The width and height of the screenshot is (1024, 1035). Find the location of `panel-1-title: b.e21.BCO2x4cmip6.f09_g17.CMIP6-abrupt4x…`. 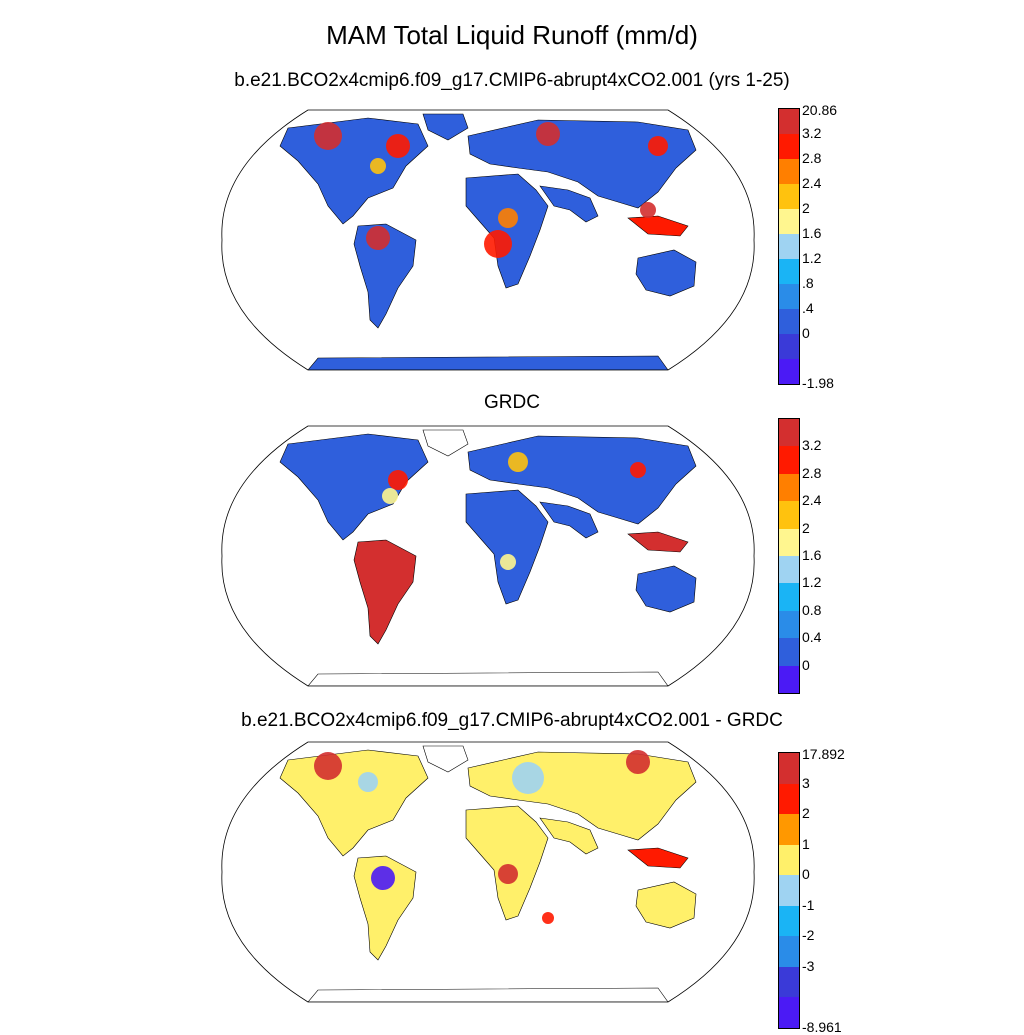

panel-1-title: b.e21.BCO2x4cmip6.f09_g17.CMIP6-abrupt4x… is located at coordinates (512, 80).